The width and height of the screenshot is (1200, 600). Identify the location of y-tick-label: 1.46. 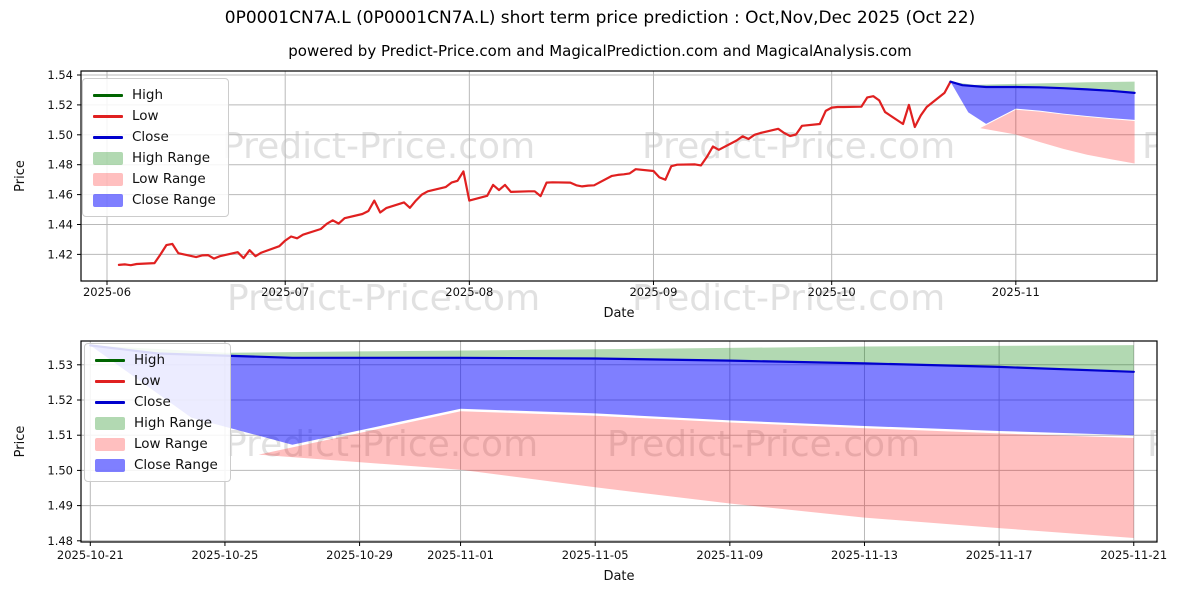
(60, 195).